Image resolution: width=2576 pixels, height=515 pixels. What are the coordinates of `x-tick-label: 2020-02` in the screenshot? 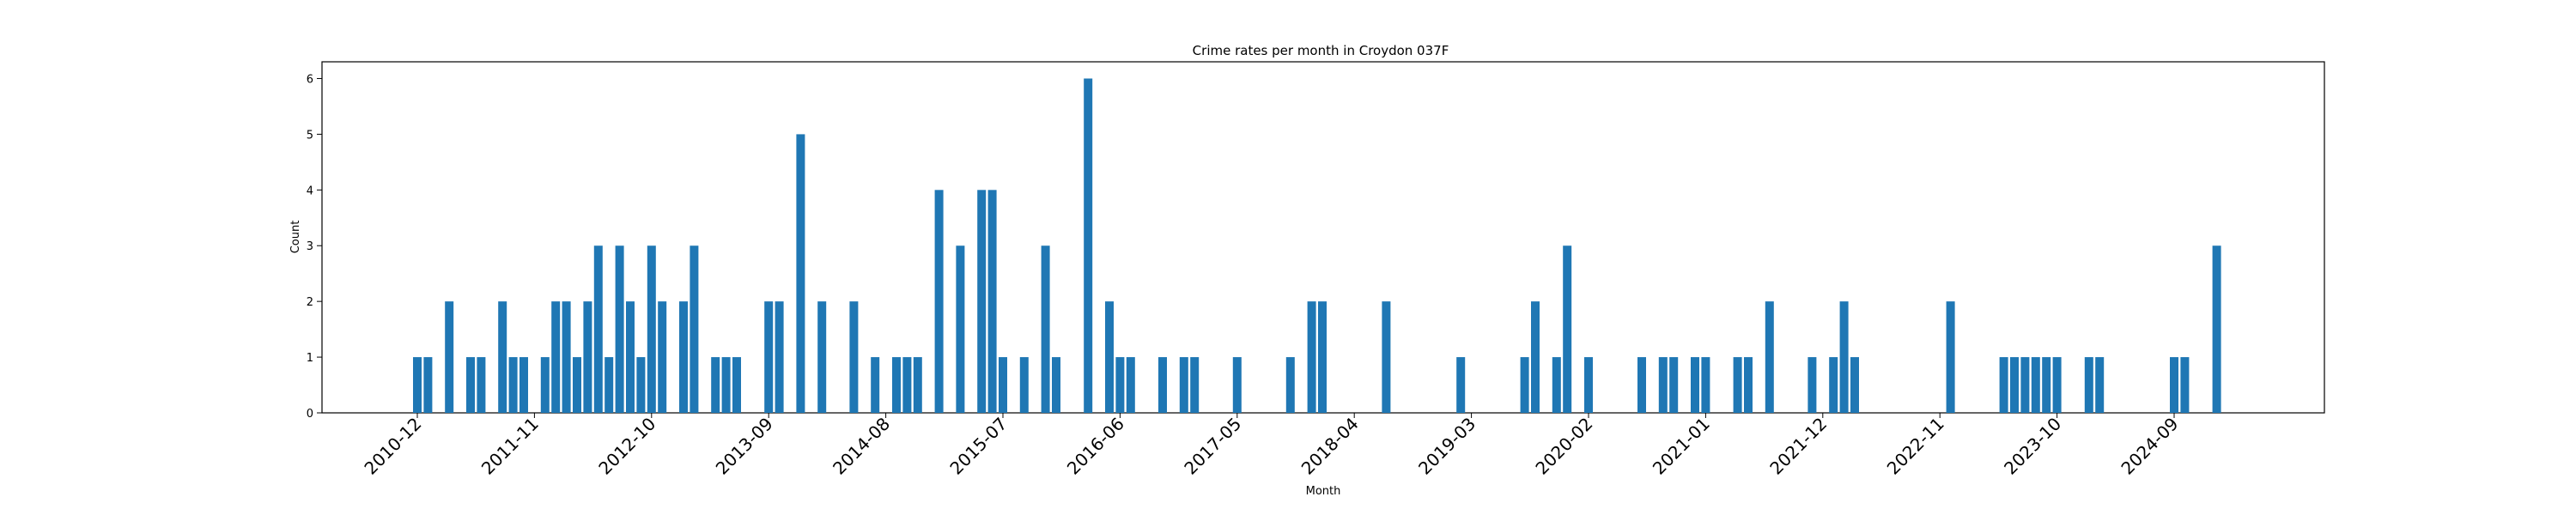 It's located at (1564, 446).